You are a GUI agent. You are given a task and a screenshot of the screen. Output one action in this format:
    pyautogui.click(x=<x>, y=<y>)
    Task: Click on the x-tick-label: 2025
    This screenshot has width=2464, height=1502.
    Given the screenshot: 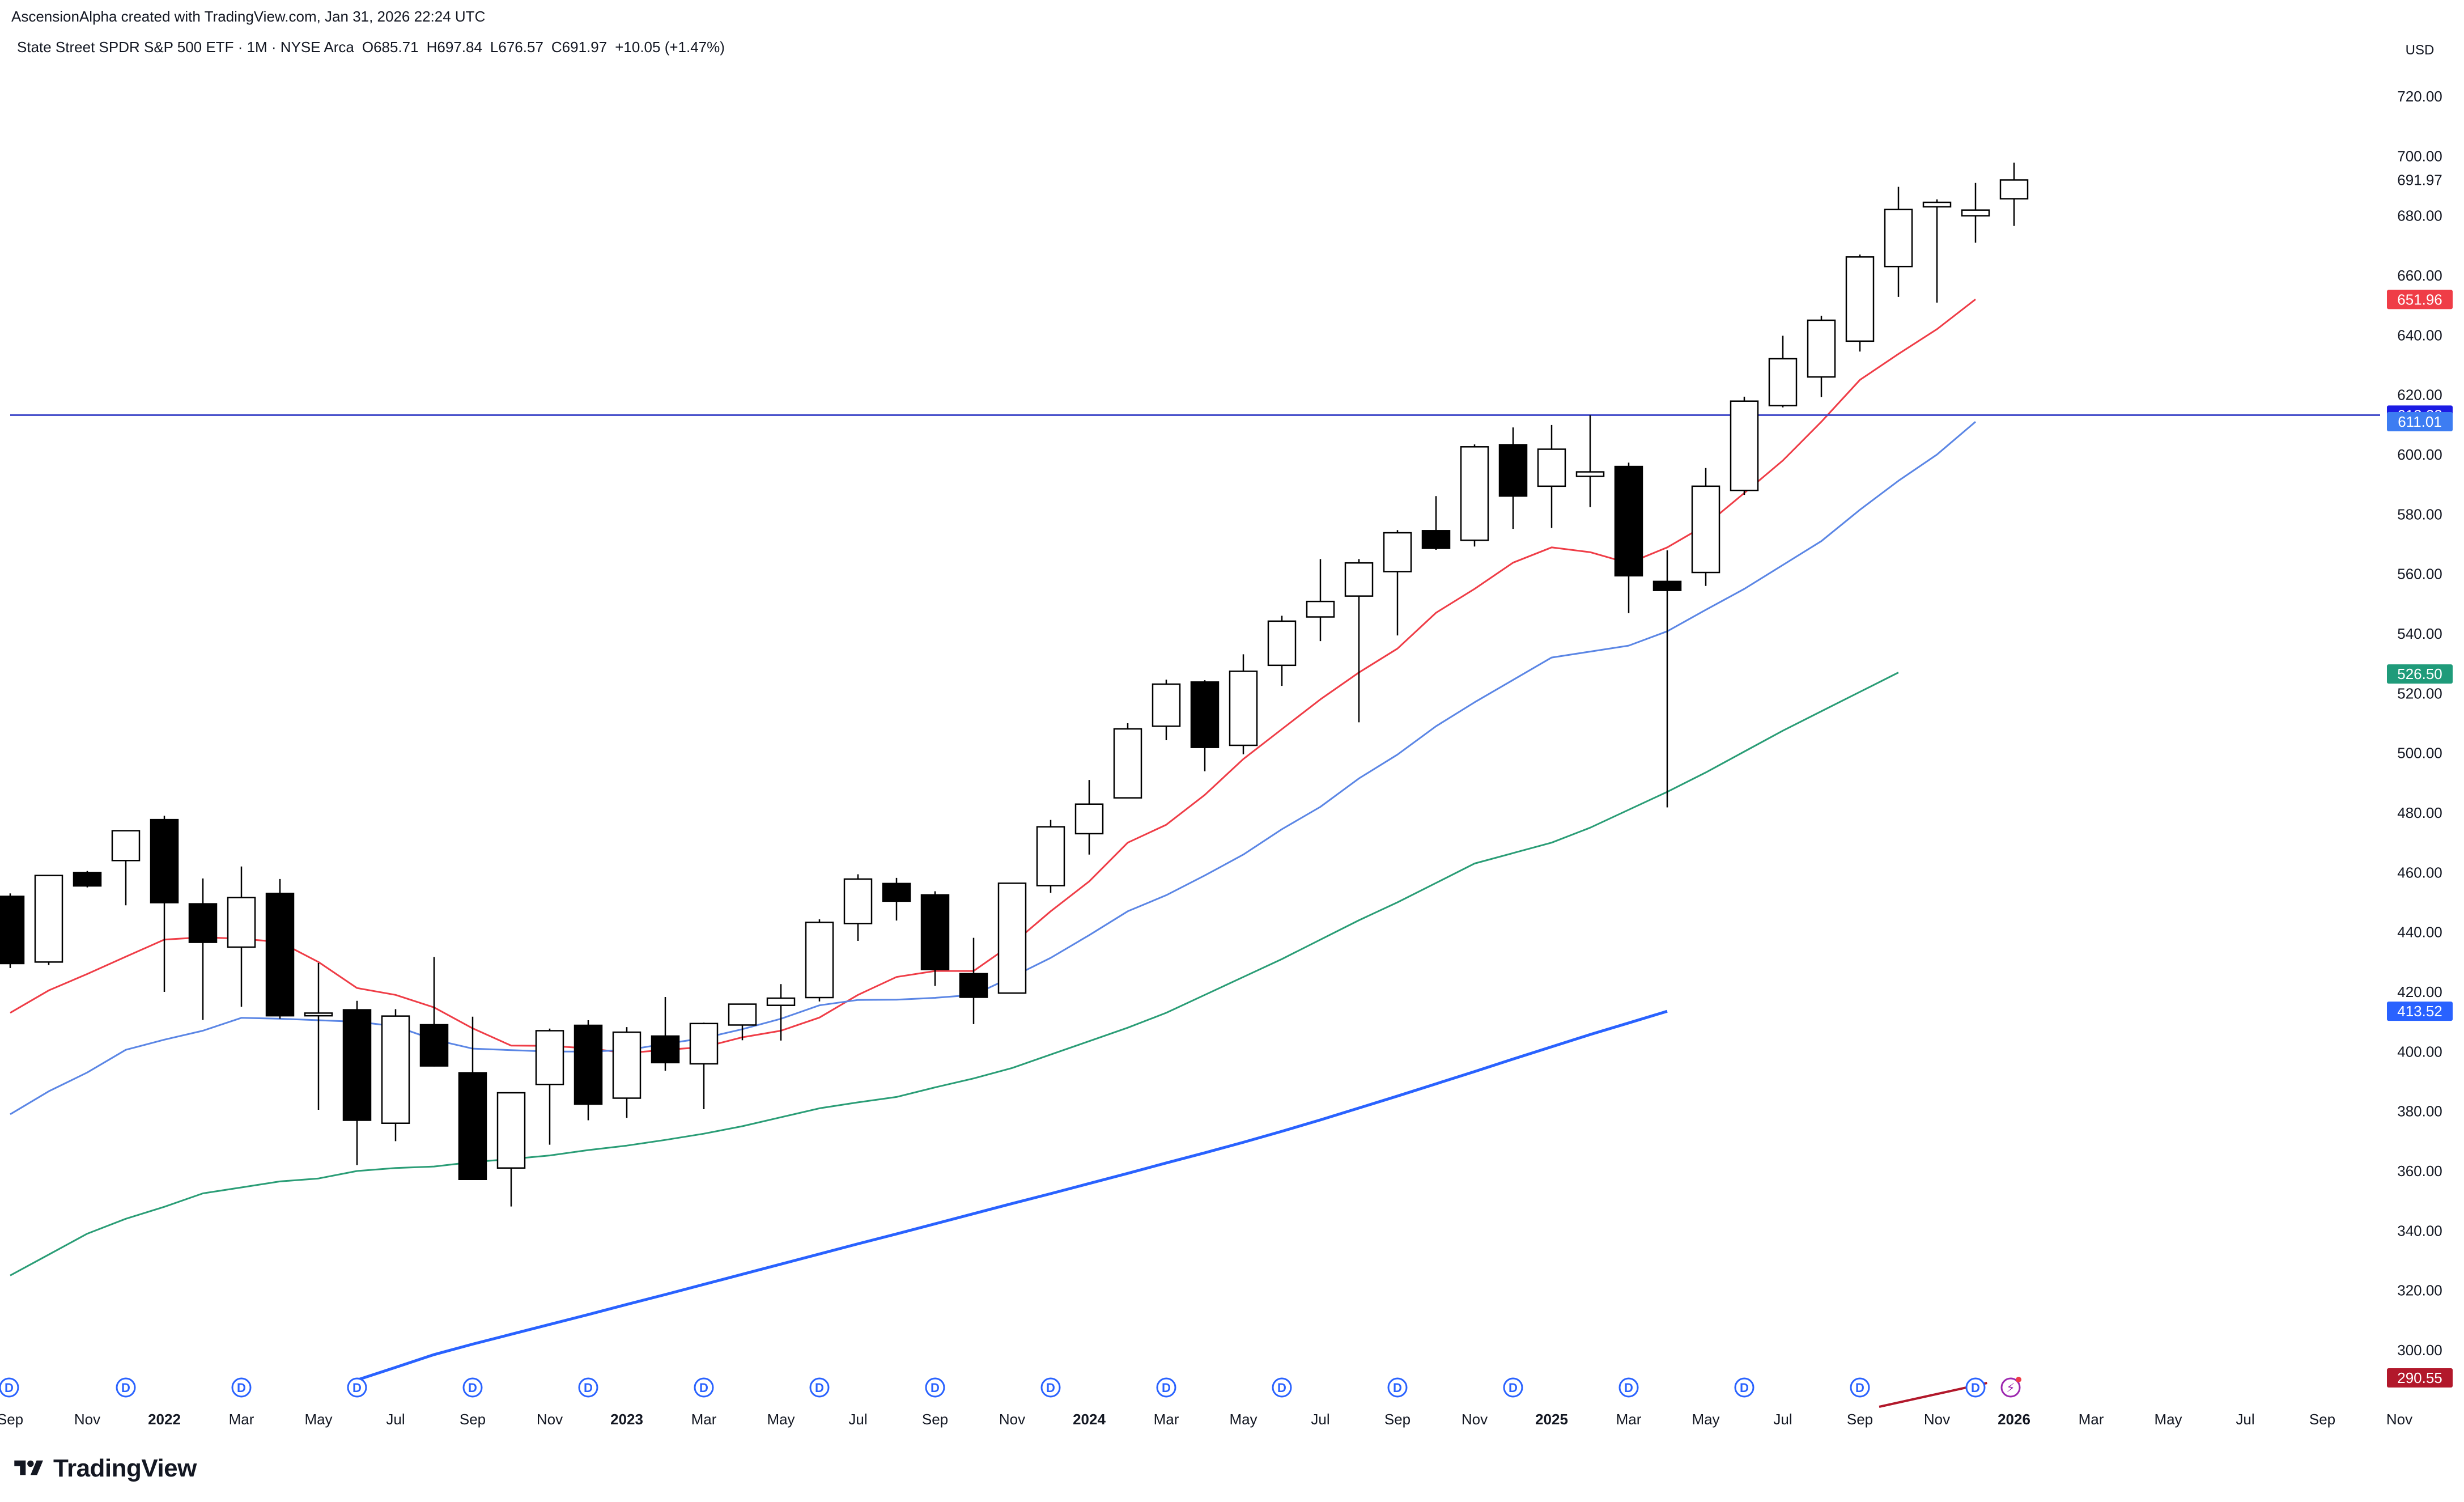 What is the action you would take?
    pyautogui.click(x=1551, y=1419)
    